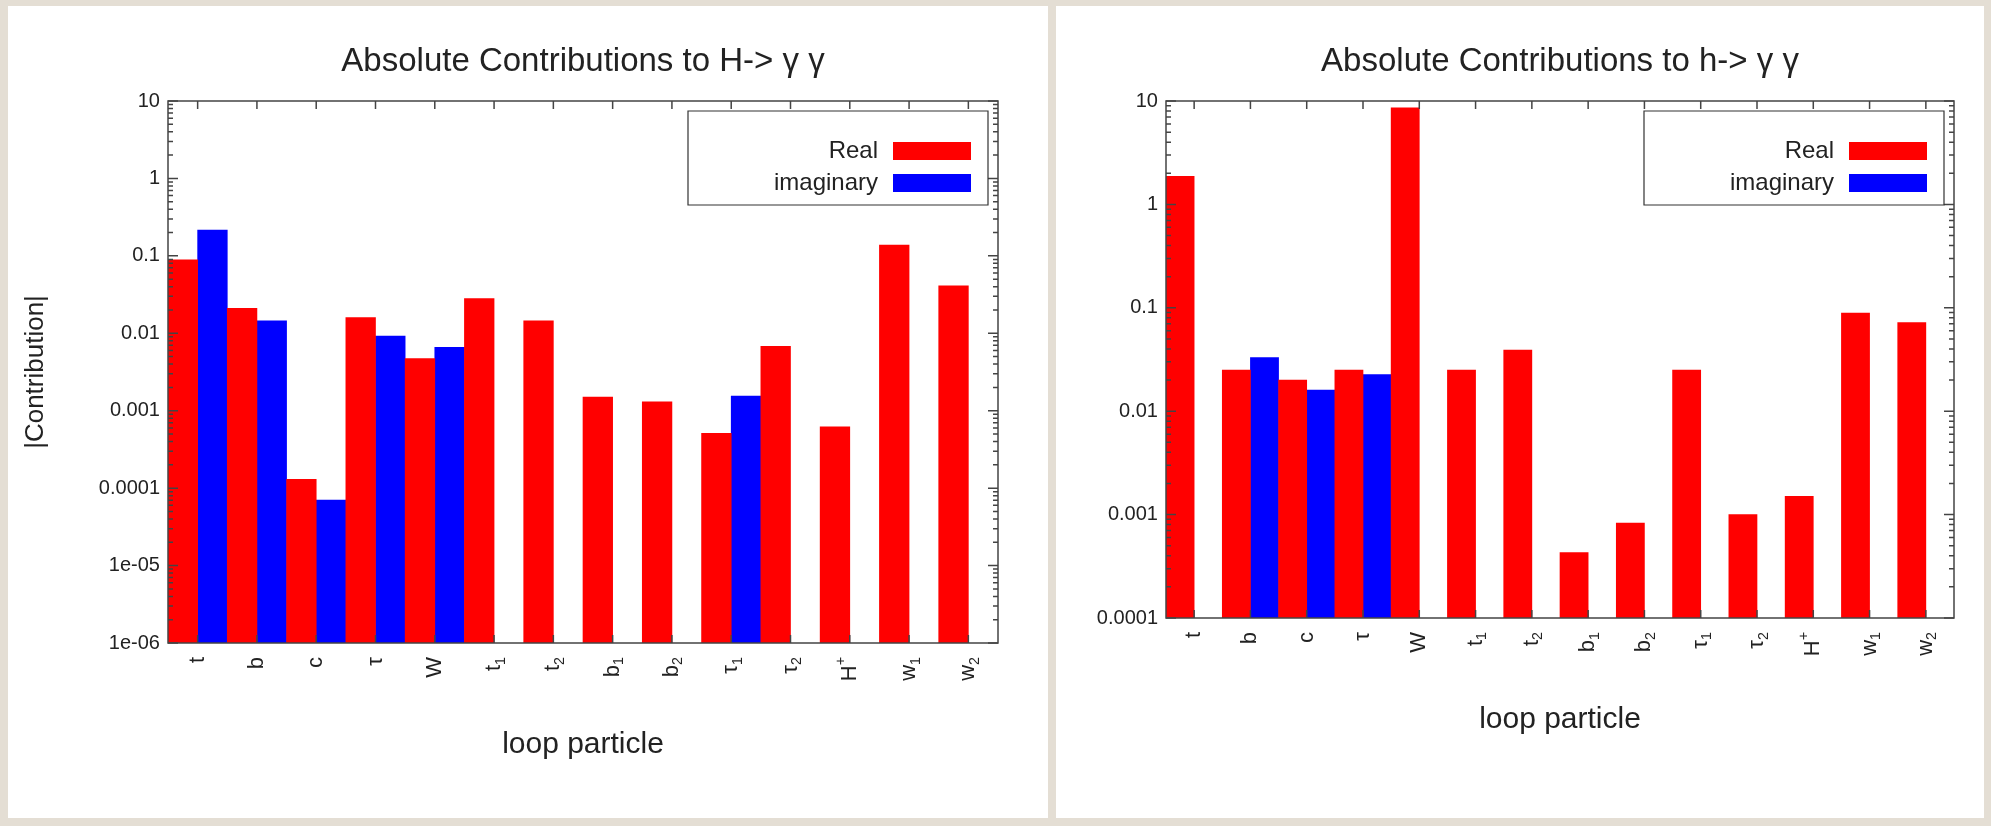 The image size is (1991, 826). What do you see at coordinates (583, 59) in the screenshot?
I see `chart-title: Absolute Contributions to H-> γ γ` at bounding box center [583, 59].